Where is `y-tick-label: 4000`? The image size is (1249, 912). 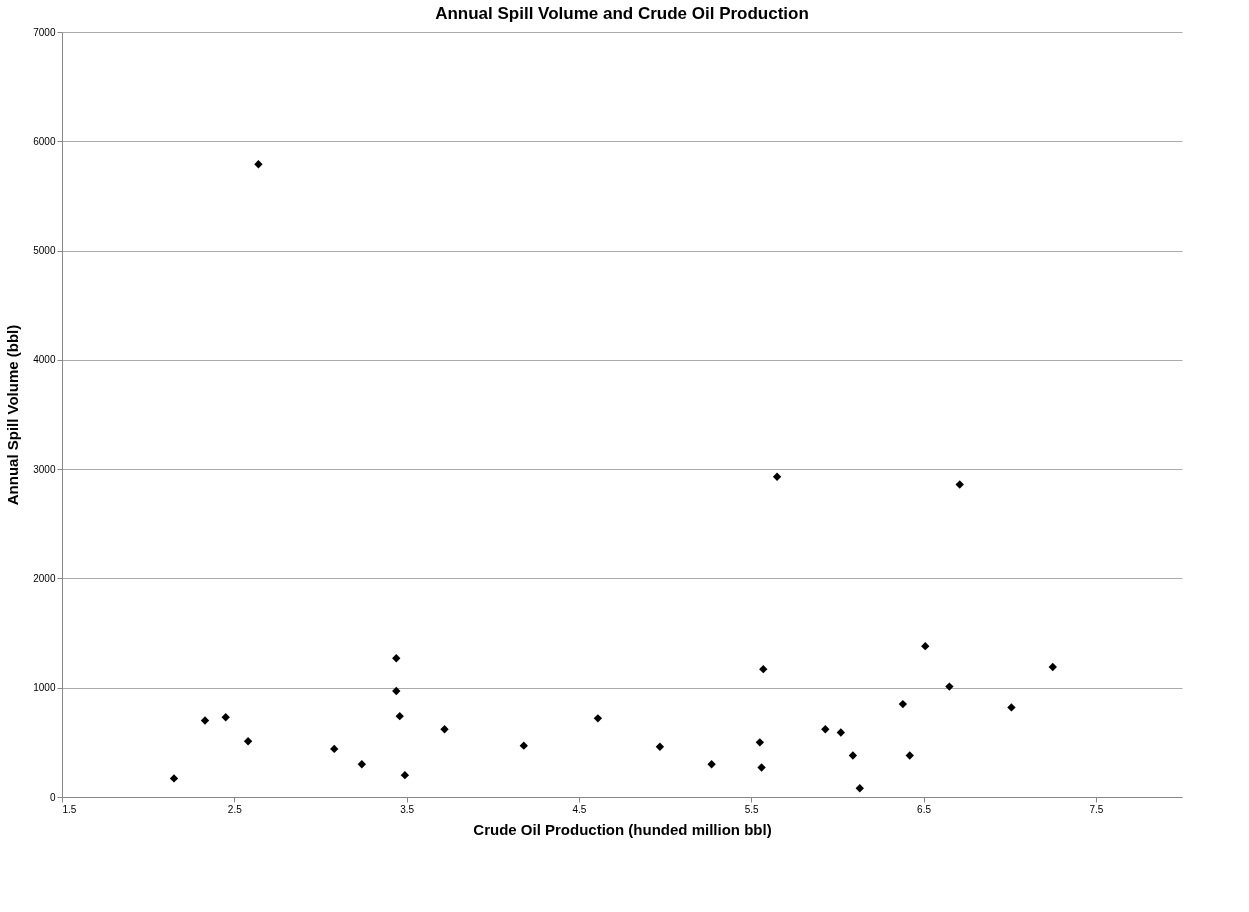 y-tick-label: 4000 is located at coordinates (44, 360).